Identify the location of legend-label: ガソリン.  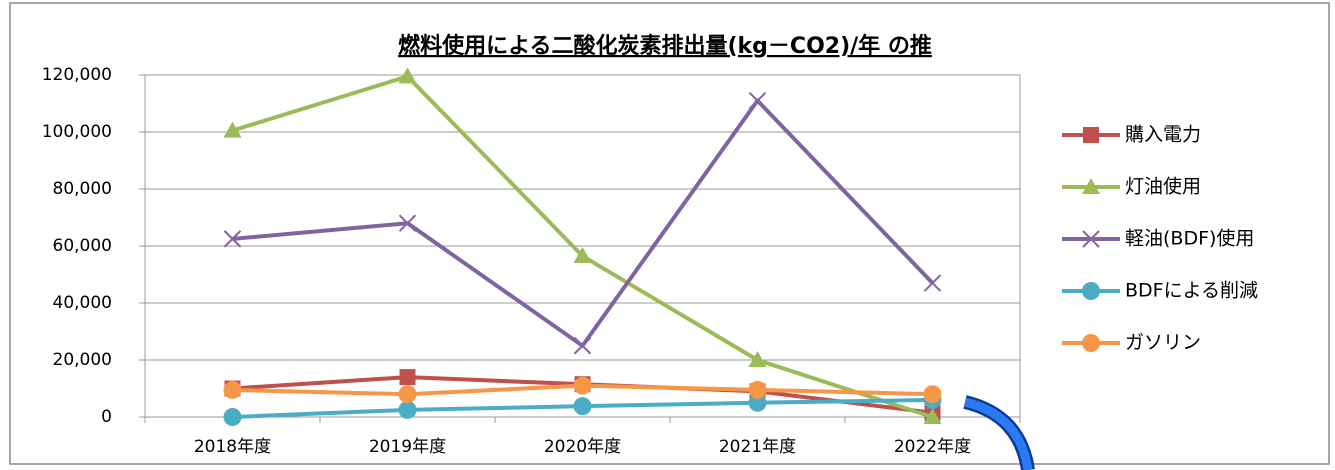
(1163, 343).